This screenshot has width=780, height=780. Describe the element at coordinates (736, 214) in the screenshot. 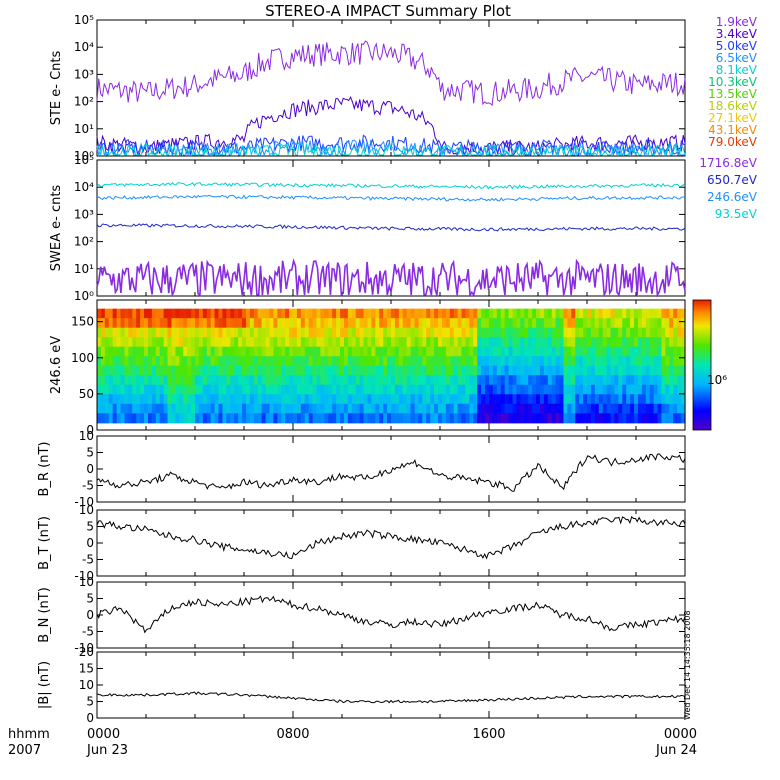

I see `legend-entry: 93.5eV` at that location.